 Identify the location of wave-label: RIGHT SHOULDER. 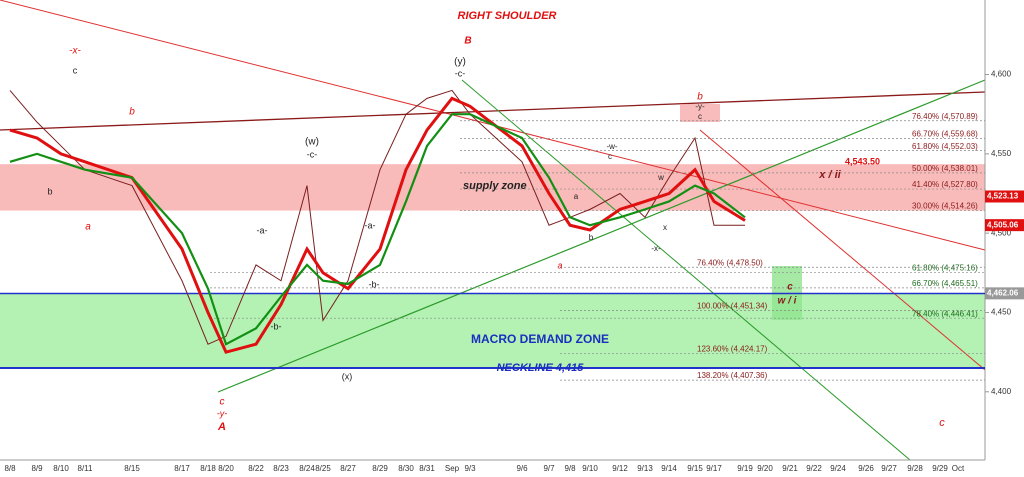
(507, 16).